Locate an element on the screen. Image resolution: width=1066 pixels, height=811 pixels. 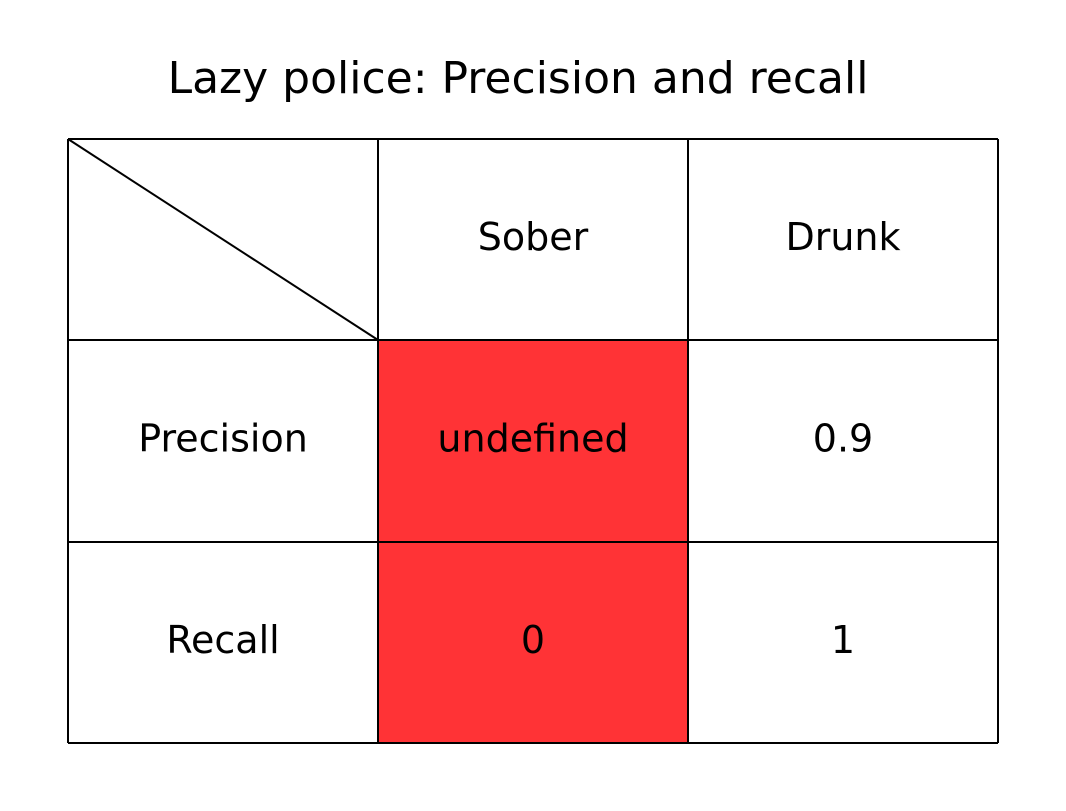
highlight-cell-precision-sober is located at coordinates (533, 441).